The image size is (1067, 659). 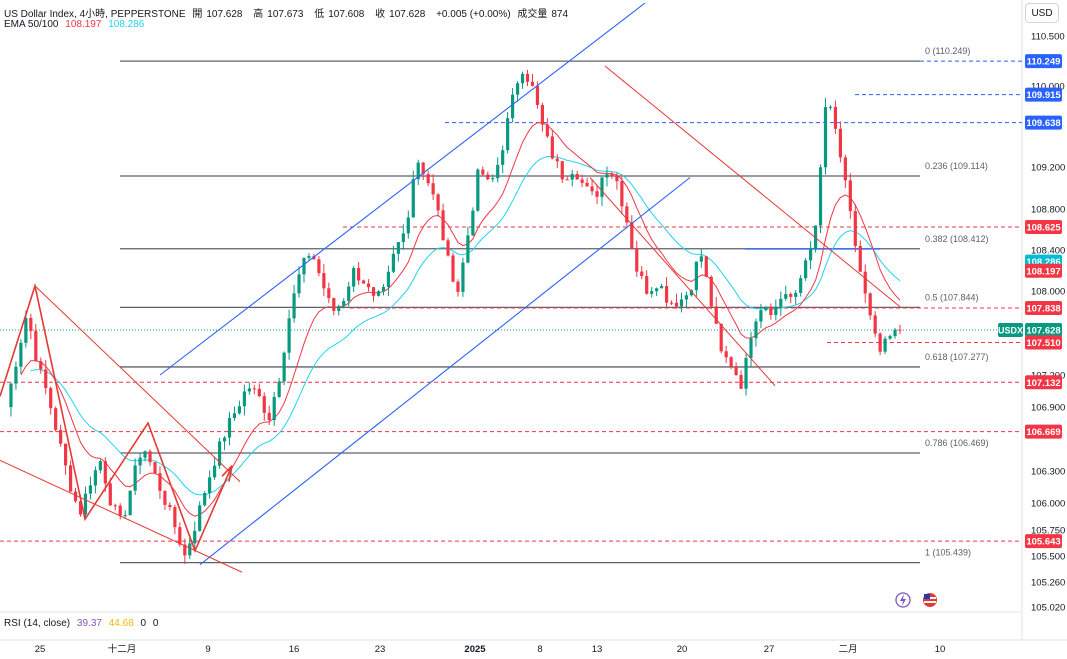 What do you see at coordinates (847, 649) in the screenshot?
I see `x-tick-label: 二月` at bounding box center [847, 649].